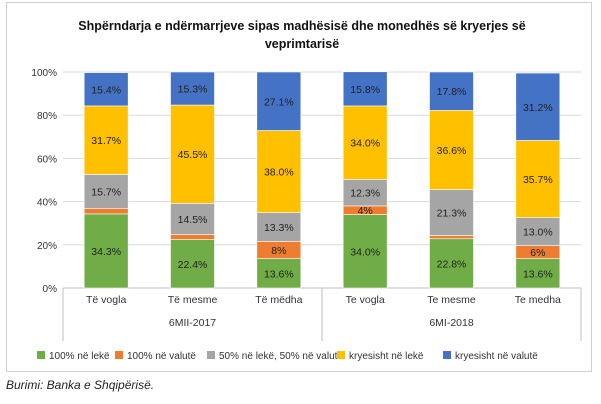  I want to click on legend-label: 50% në lekë, 50% në valutë, so click(281, 356).